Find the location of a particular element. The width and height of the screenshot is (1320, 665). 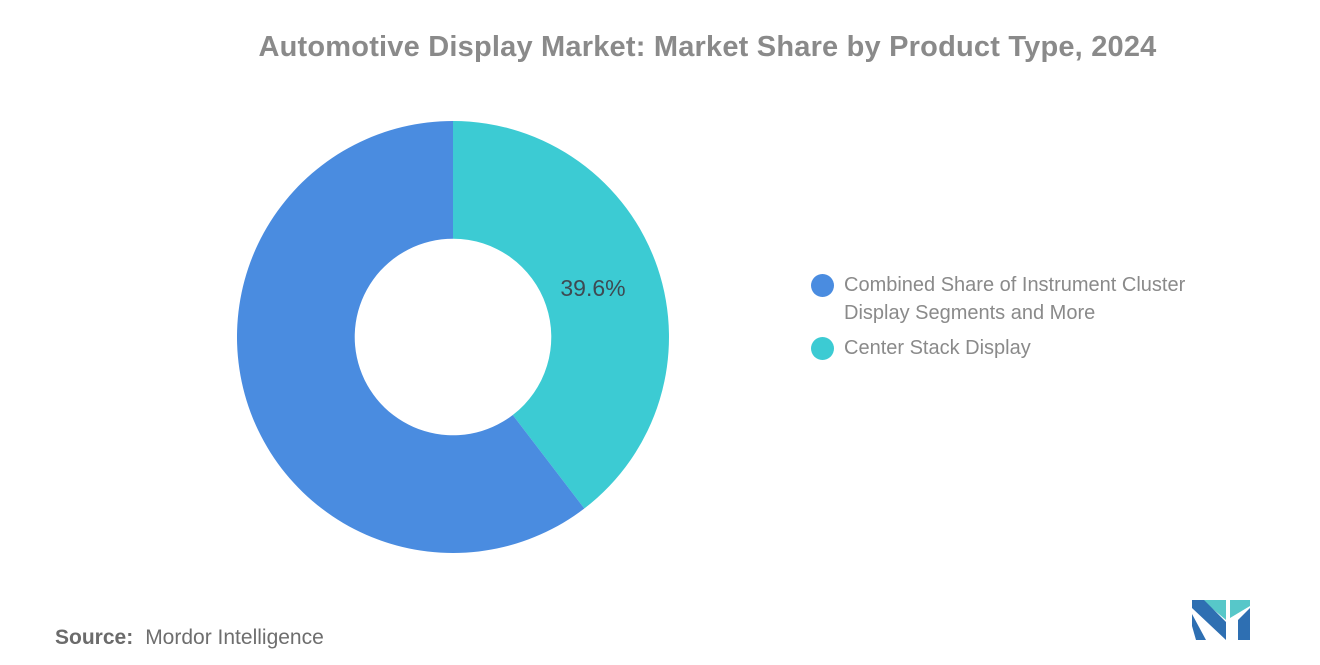

logo-svg is located at coordinates (1221, 620).